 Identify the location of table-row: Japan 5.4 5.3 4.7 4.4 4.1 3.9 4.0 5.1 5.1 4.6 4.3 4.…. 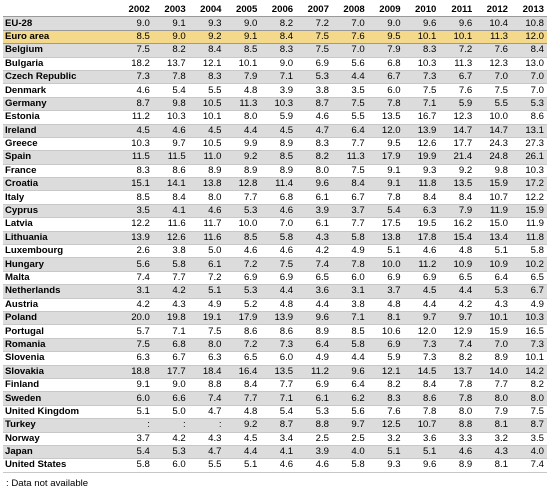
(275, 452).